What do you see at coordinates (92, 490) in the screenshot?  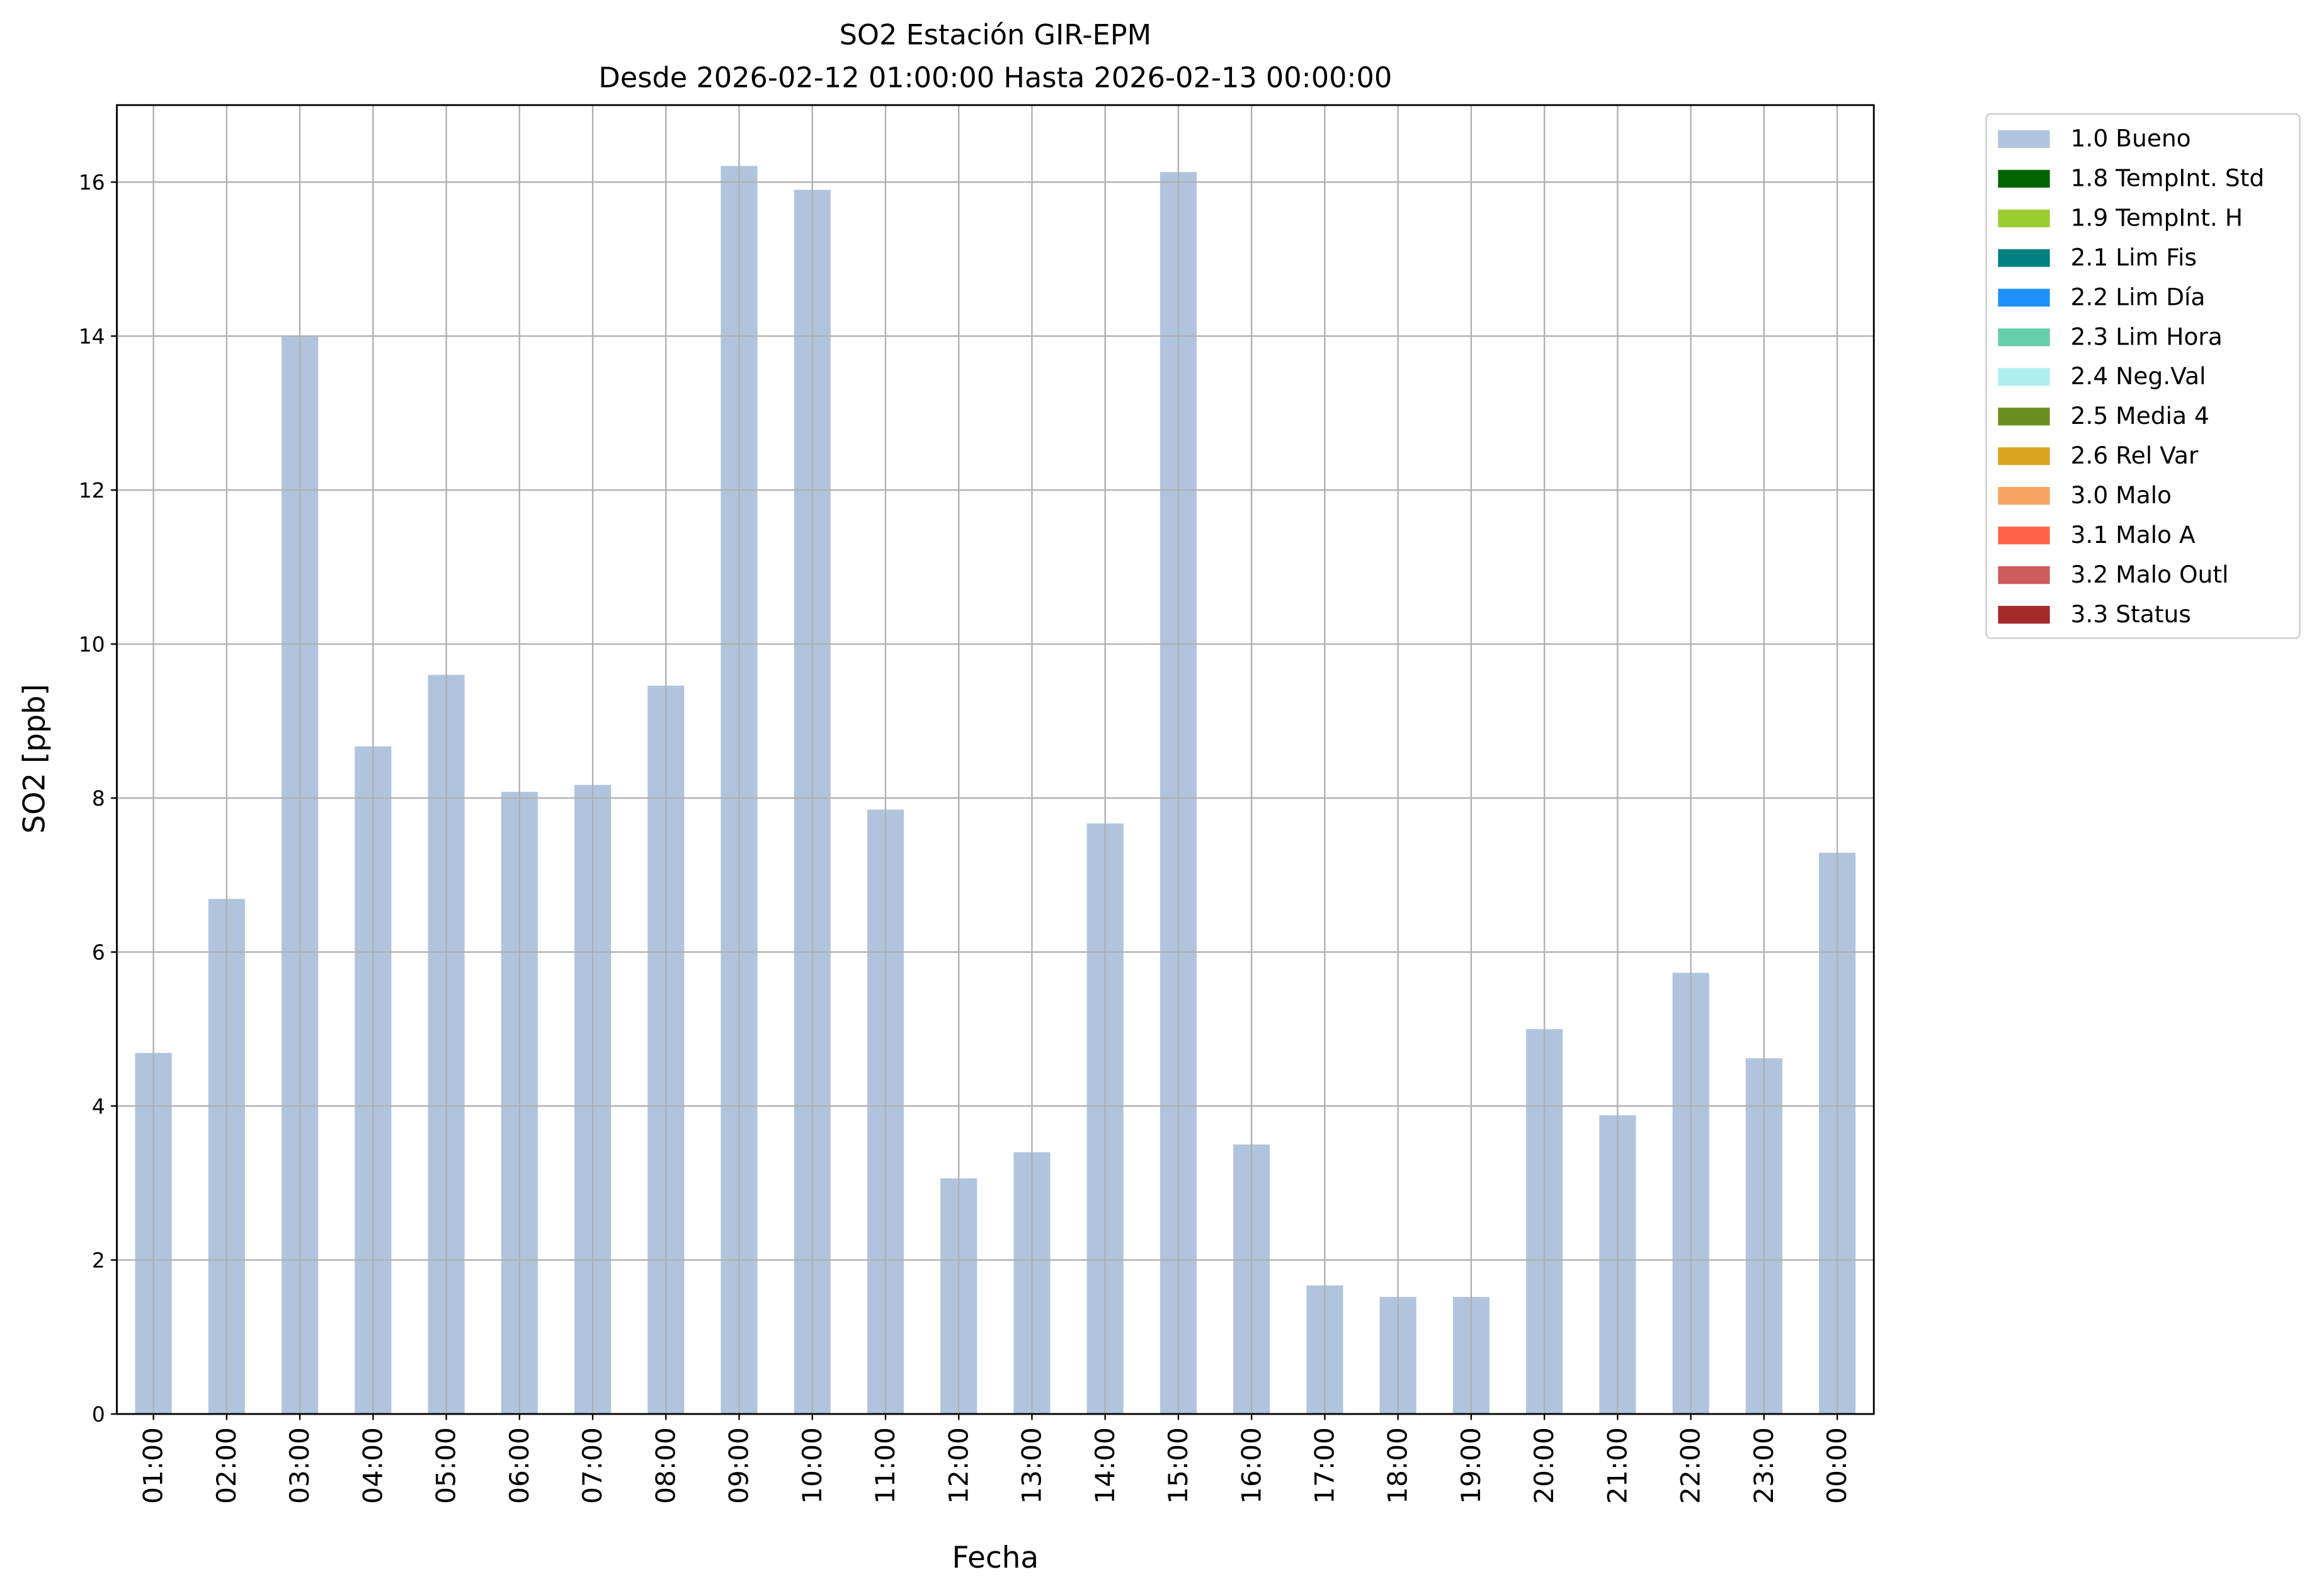 I see `y-tick-label: 12` at bounding box center [92, 490].